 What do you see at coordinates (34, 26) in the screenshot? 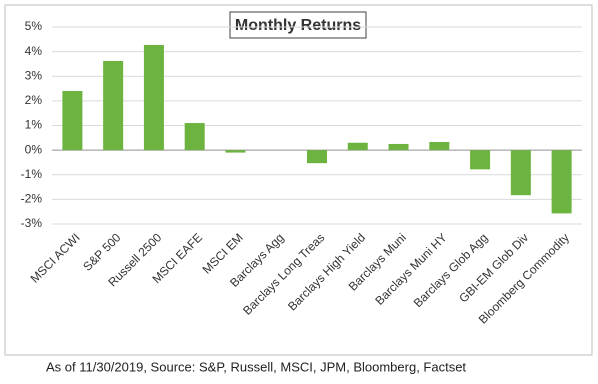
I see `y-tick-label: 5%` at bounding box center [34, 26].